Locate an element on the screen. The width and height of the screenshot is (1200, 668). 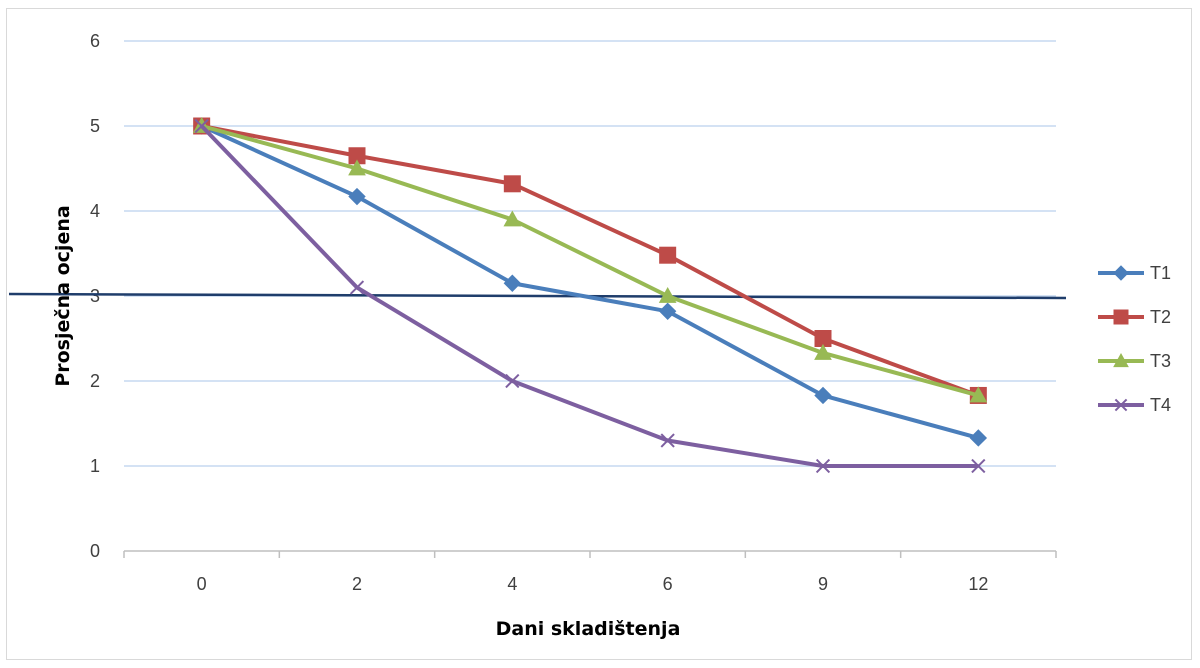
legend: T1 T2 T3 T4 is located at coordinates (1134, 339).